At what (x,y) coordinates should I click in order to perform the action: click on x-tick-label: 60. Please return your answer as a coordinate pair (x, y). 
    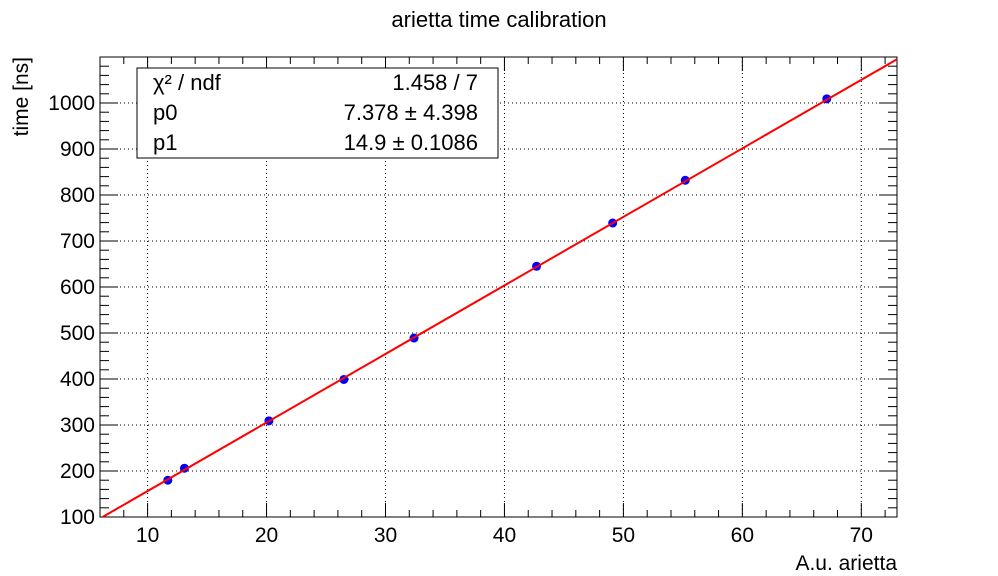
    Looking at the image, I should click on (742, 535).